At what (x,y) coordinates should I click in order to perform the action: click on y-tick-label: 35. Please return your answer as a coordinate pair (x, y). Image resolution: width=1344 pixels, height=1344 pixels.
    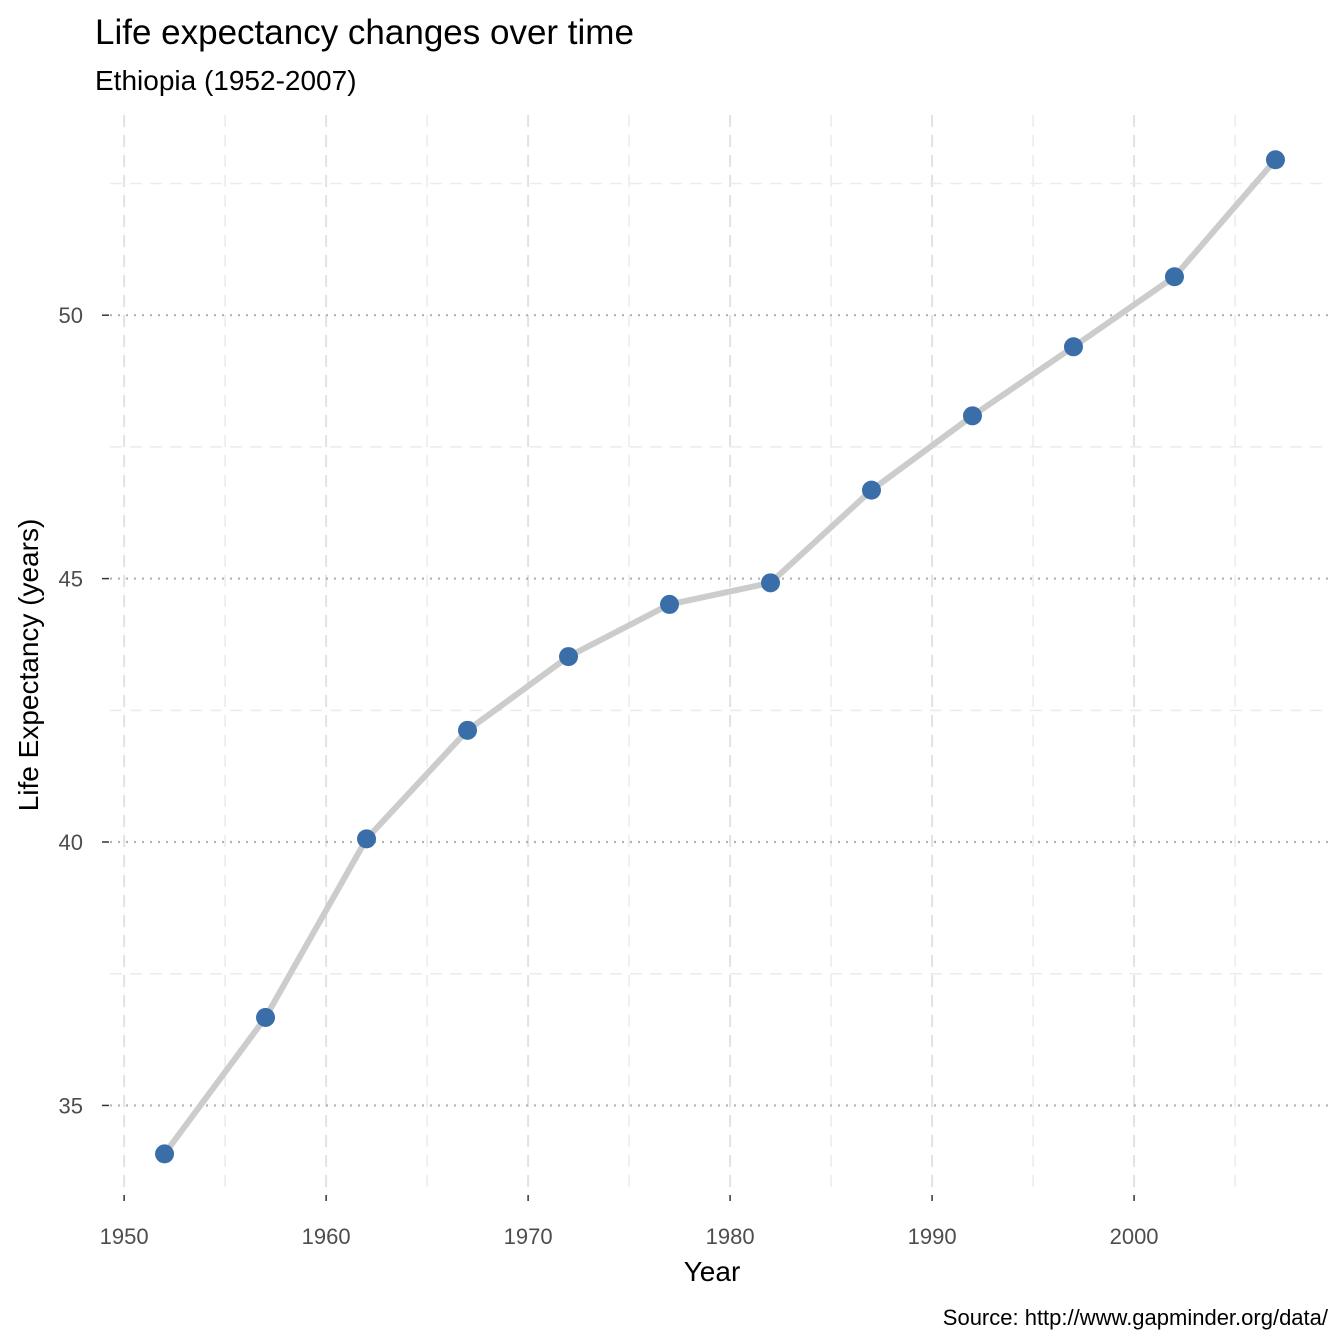
    Looking at the image, I should click on (71, 1105).